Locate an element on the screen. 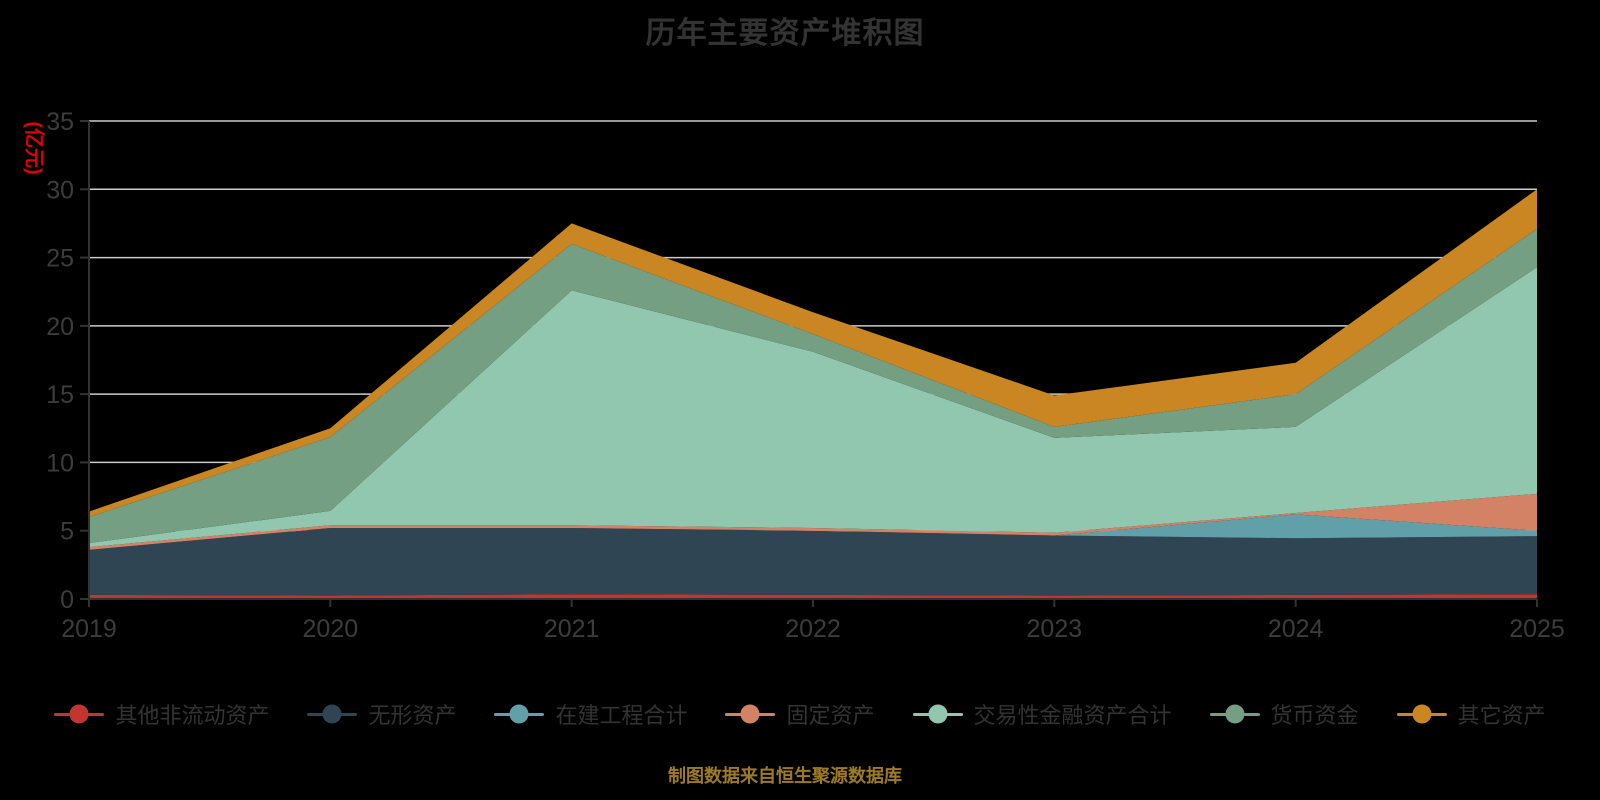 This screenshot has width=1600, height=800. x-tick-label-2023: 2023 is located at coordinates (1055, 629).